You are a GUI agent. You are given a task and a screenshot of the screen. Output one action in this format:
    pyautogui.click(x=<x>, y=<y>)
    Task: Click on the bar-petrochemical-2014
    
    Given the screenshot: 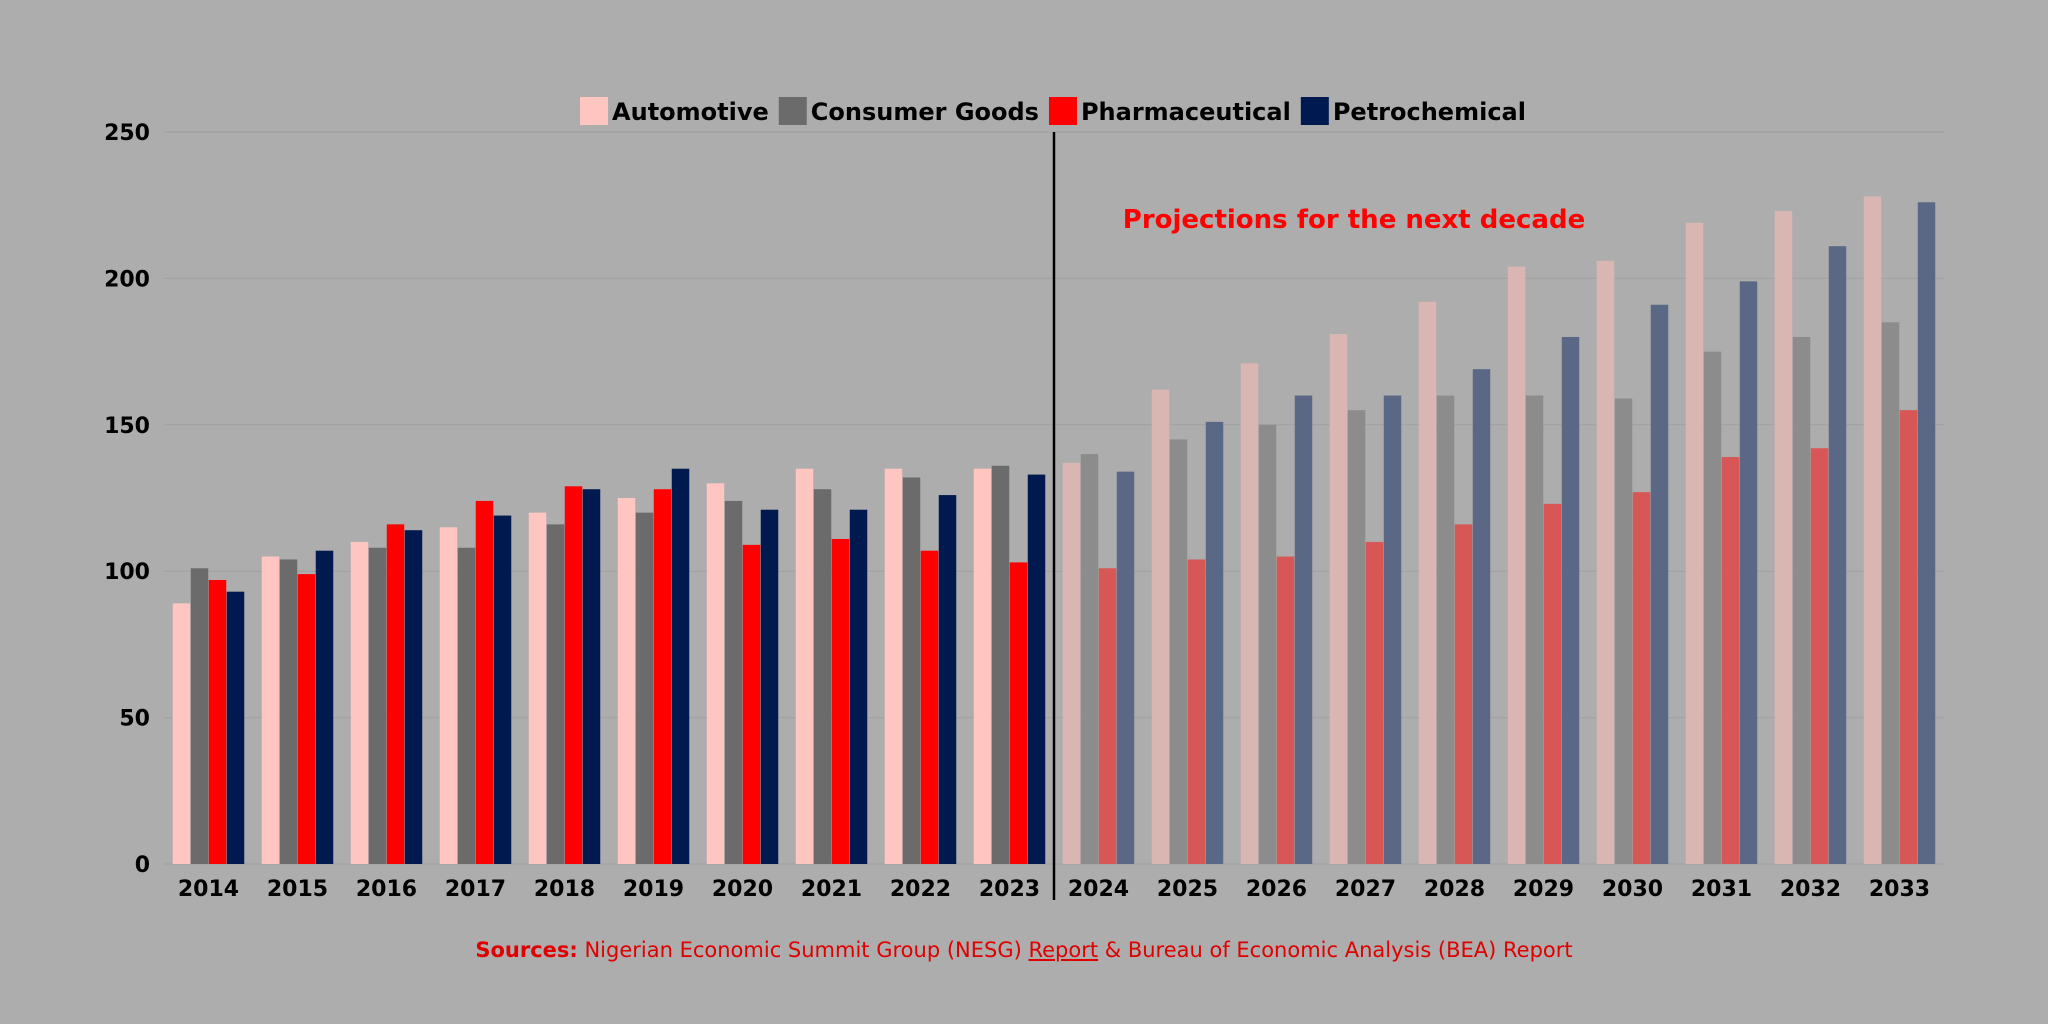 What is the action you would take?
    pyautogui.click(x=235, y=727)
    